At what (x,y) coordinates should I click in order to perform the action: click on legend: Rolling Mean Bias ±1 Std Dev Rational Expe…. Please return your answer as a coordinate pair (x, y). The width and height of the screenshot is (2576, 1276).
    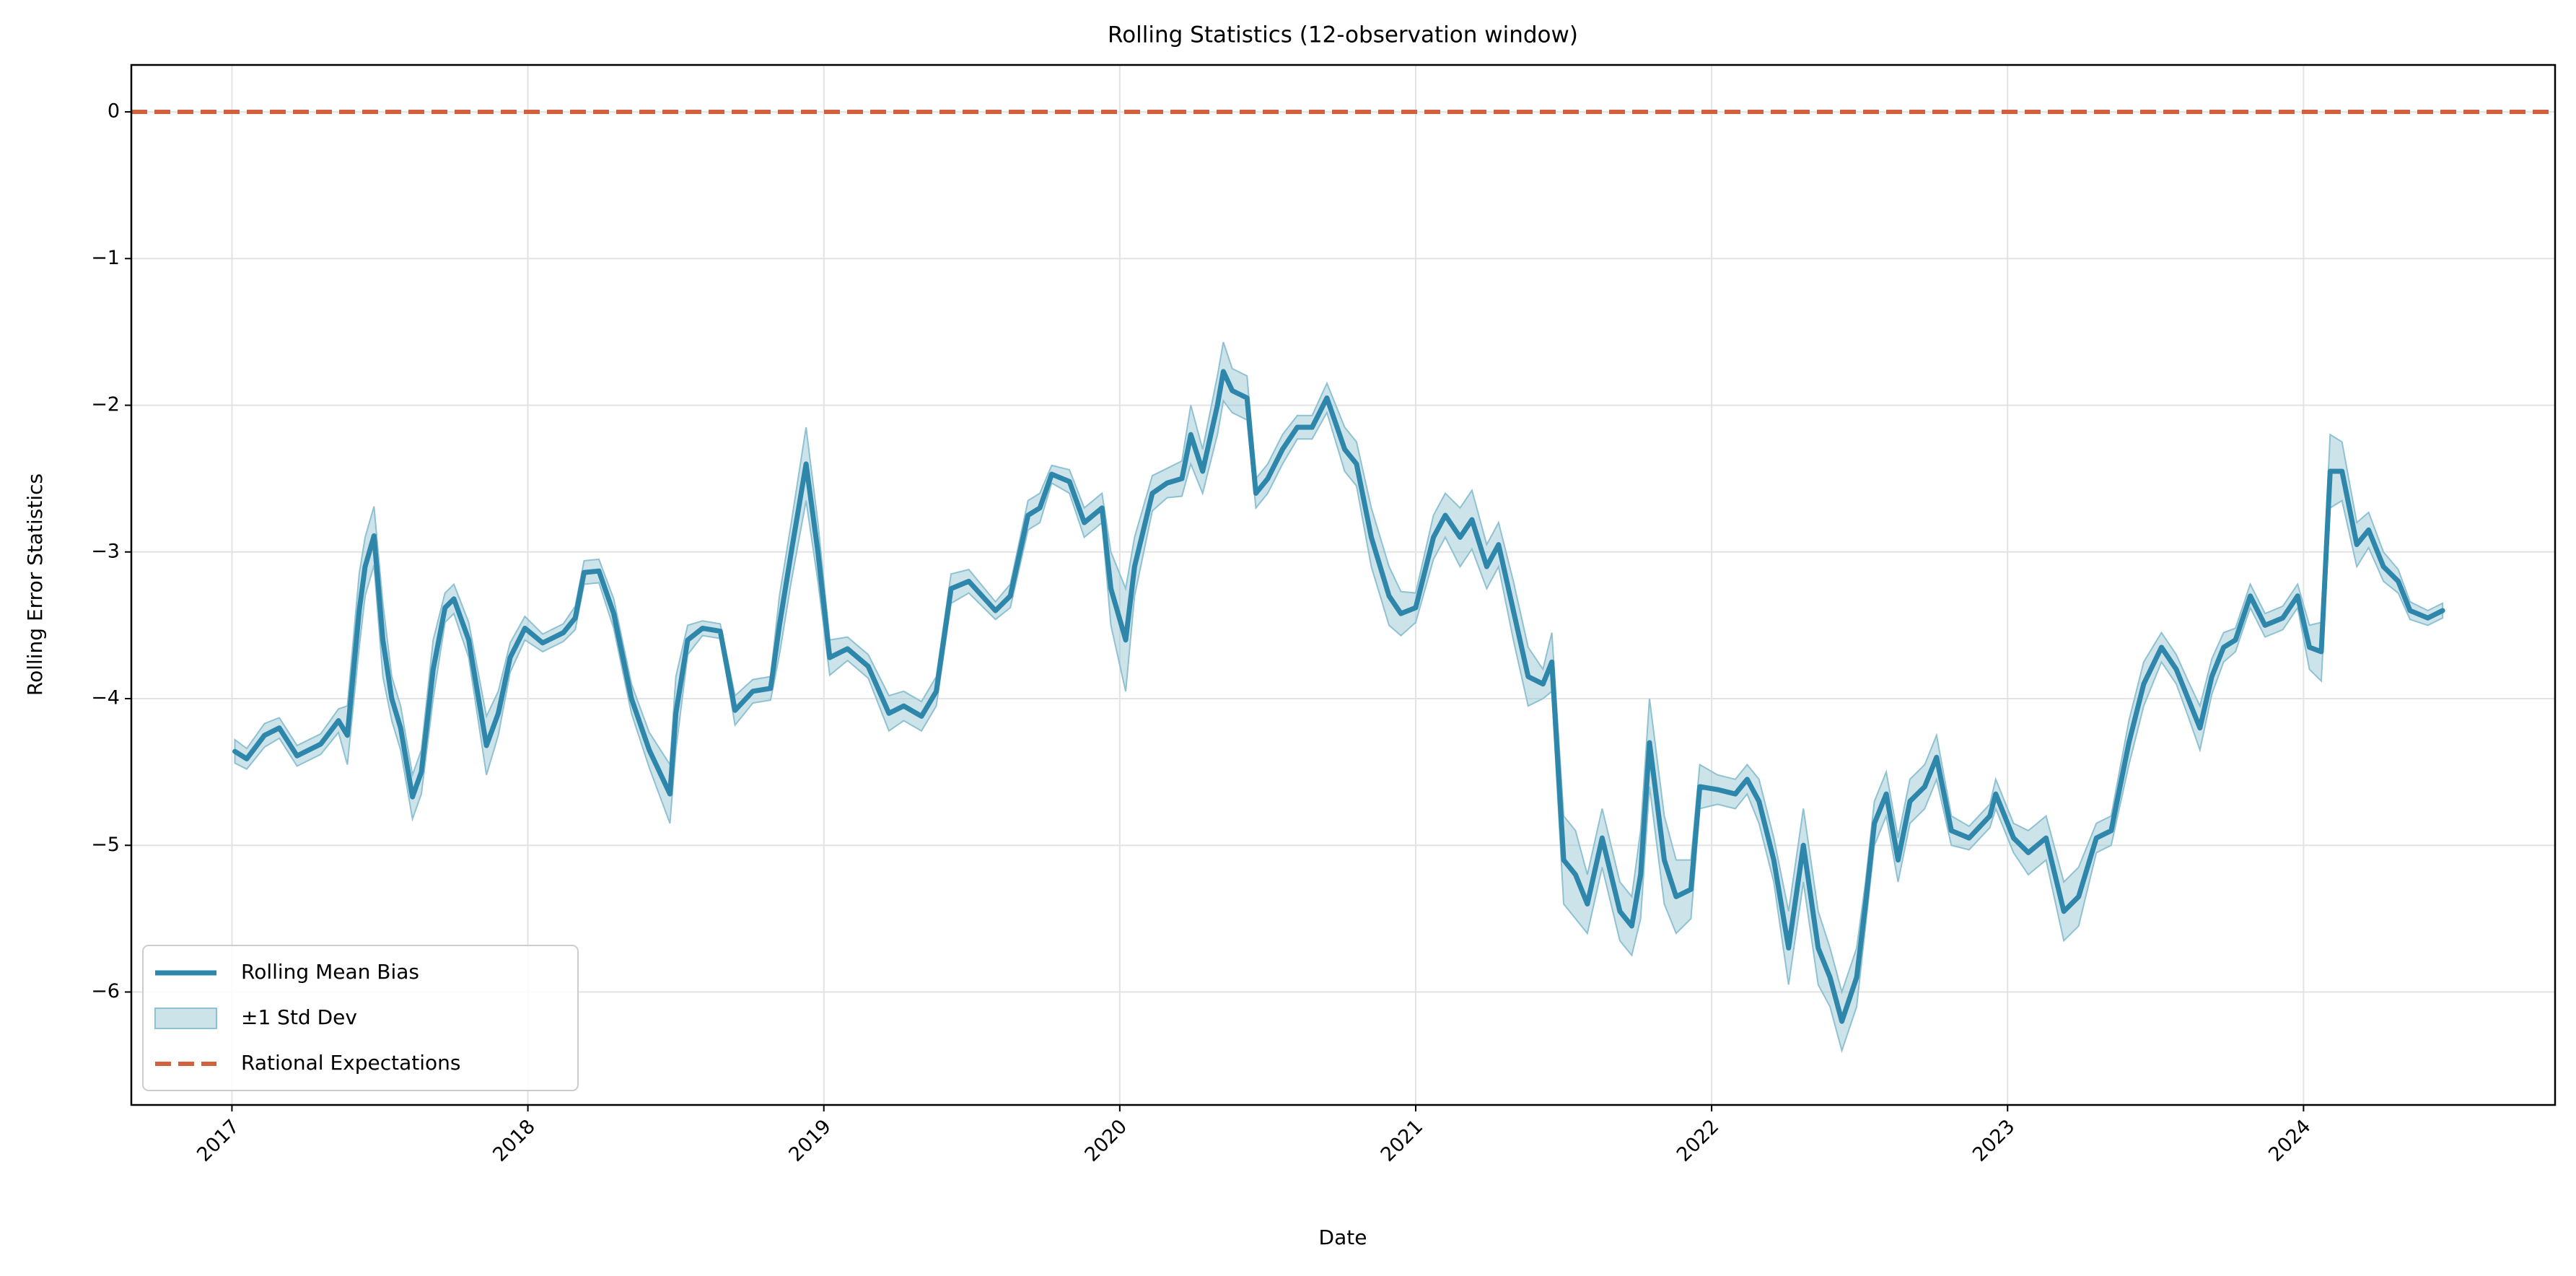
    Looking at the image, I should click on (360, 1018).